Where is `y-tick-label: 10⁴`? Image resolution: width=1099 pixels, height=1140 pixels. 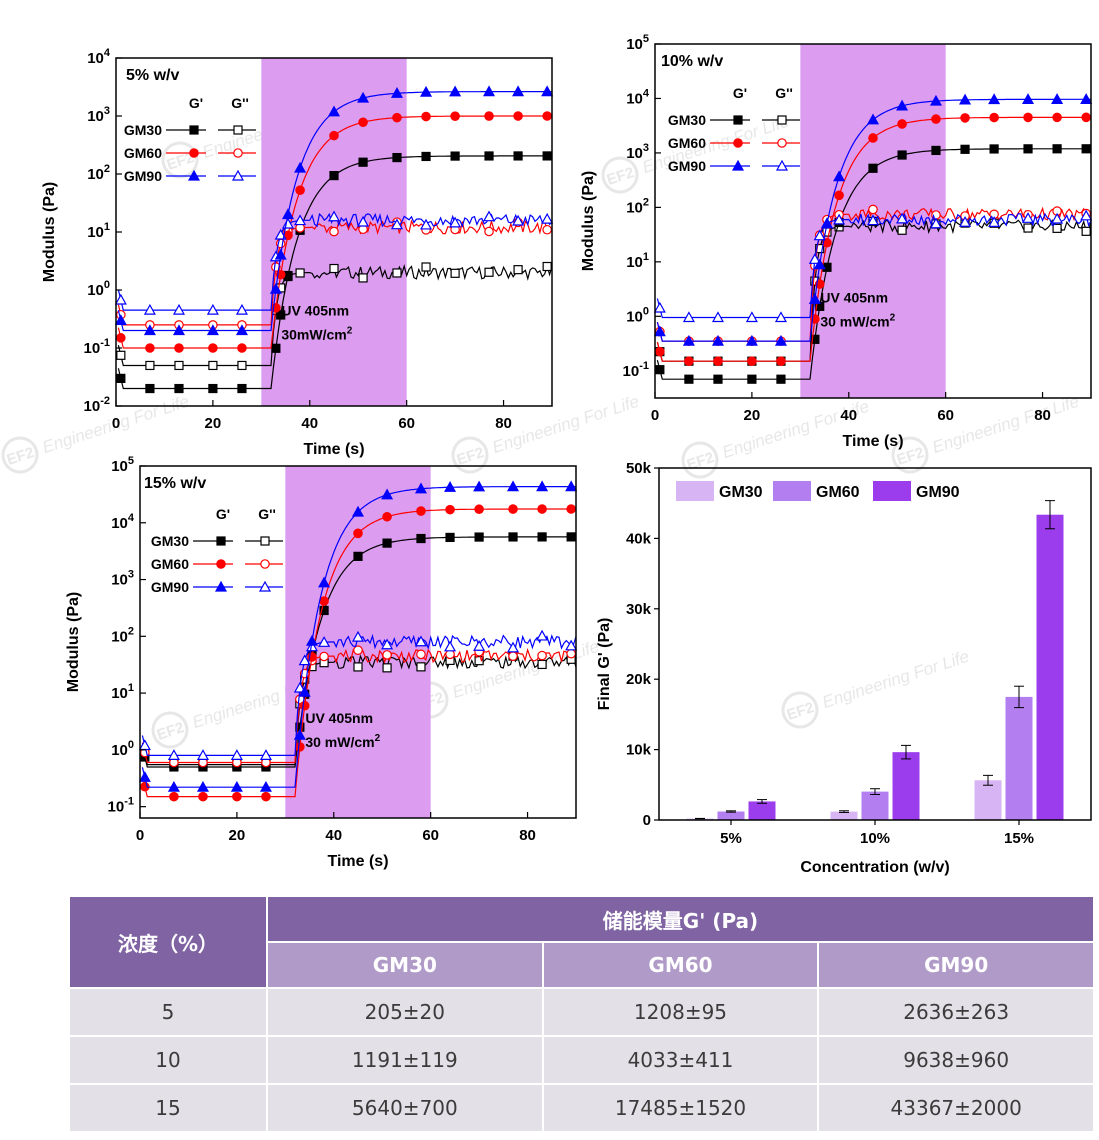 y-tick-label: 10⁴ is located at coordinates (123, 522).